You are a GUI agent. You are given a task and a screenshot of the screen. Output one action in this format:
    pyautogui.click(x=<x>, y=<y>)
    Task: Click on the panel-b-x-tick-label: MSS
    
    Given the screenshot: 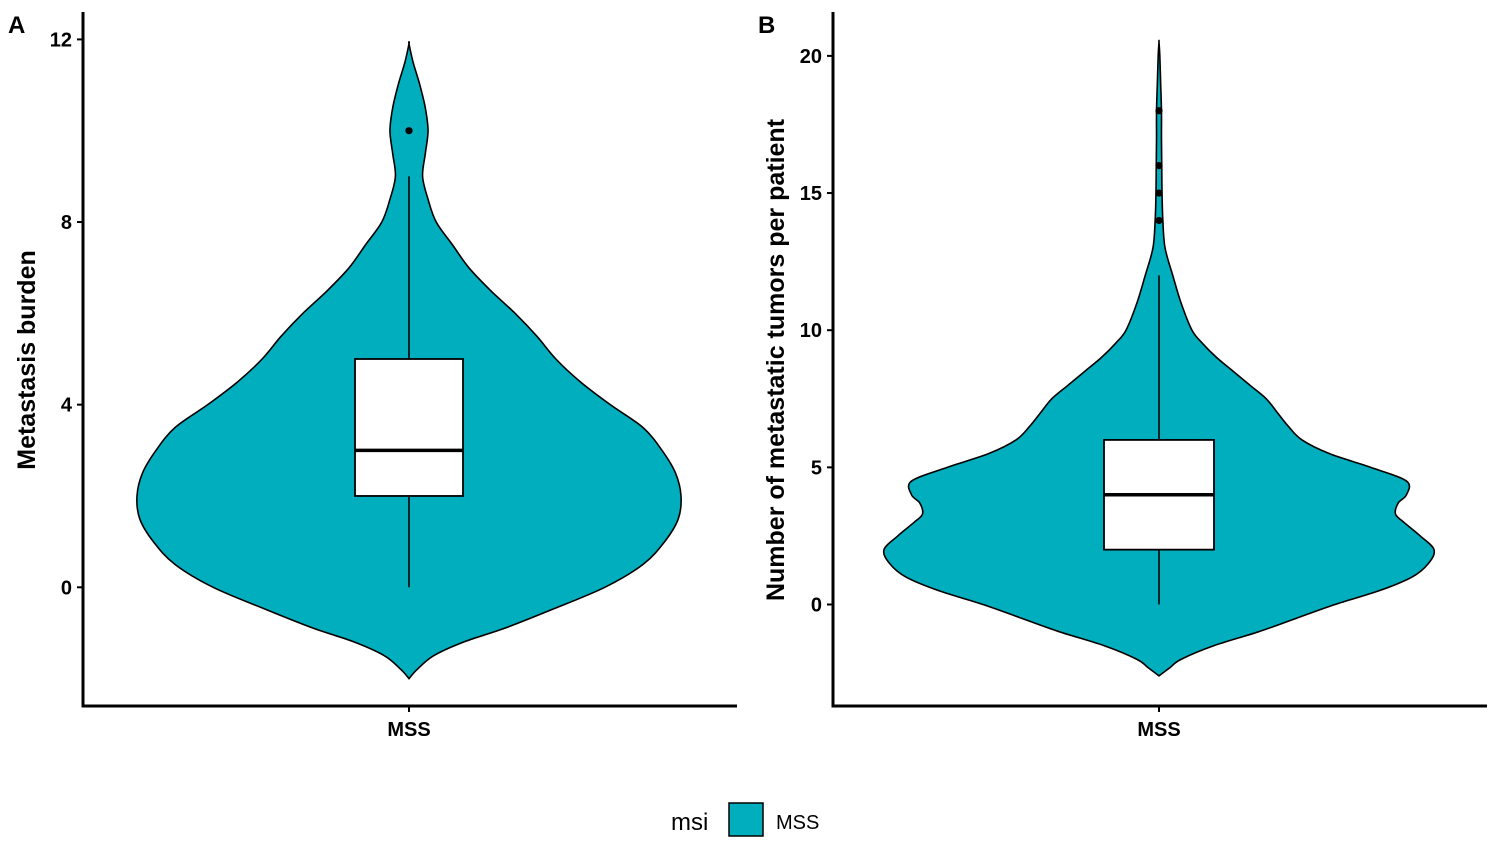 What is the action you would take?
    pyautogui.click(x=1158, y=730)
    